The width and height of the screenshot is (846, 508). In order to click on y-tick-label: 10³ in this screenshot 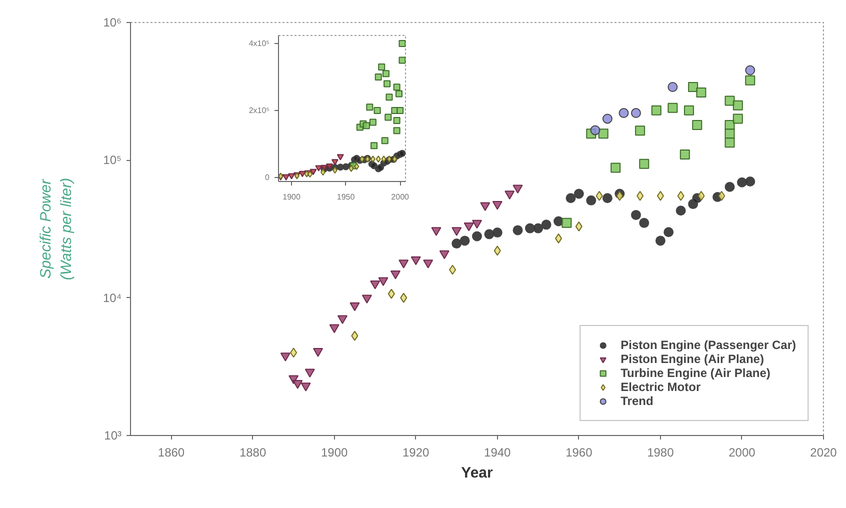, I will do `click(113, 435)`.